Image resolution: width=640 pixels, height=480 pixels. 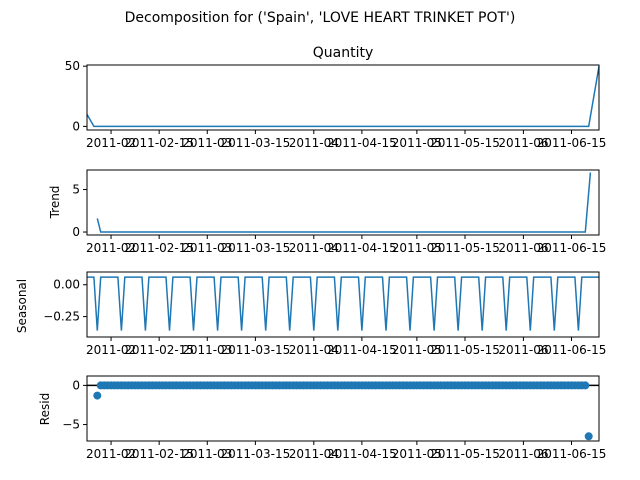 I want to click on panel-quantity-title: Quantity, so click(x=343, y=53).